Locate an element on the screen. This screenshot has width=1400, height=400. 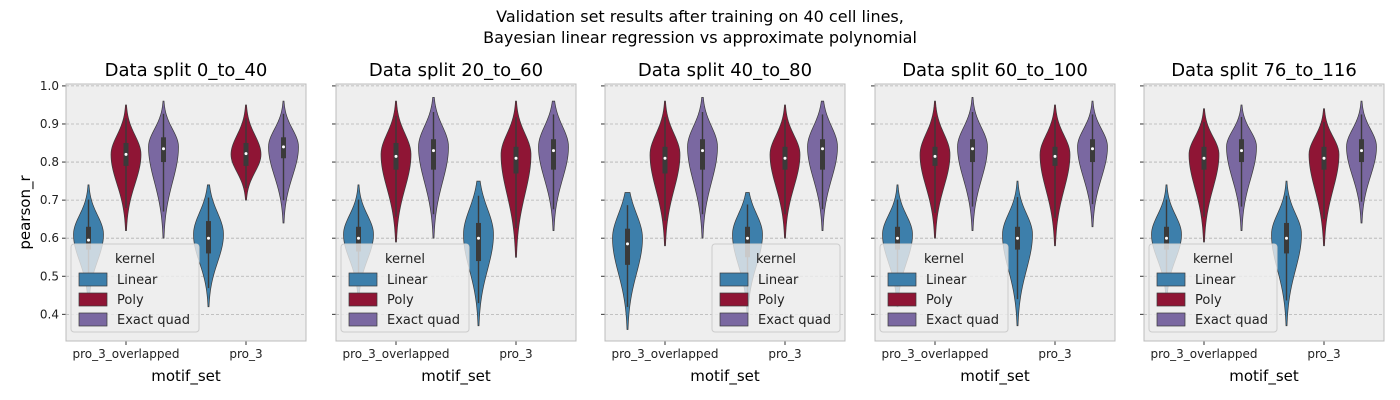
panel-title: Data split 76_to_116 is located at coordinates (1264, 70).